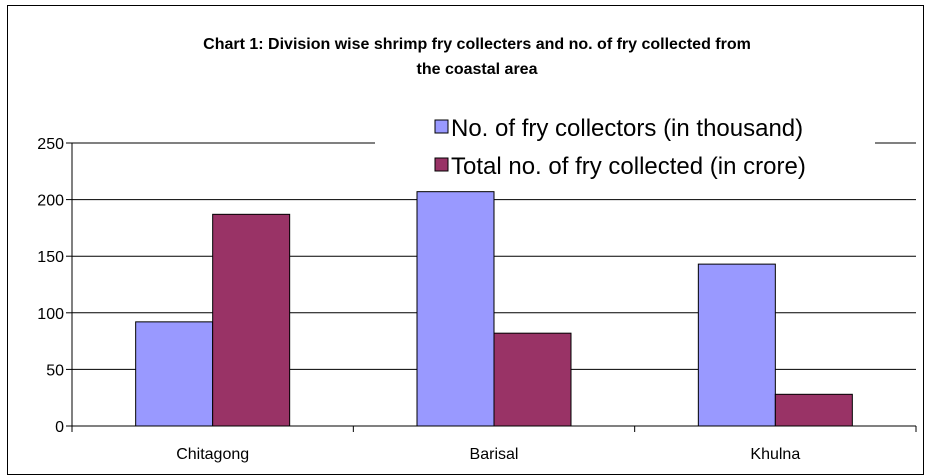  Describe the element at coordinates (55, 370) in the screenshot. I see `y-tick-label: 50` at that location.